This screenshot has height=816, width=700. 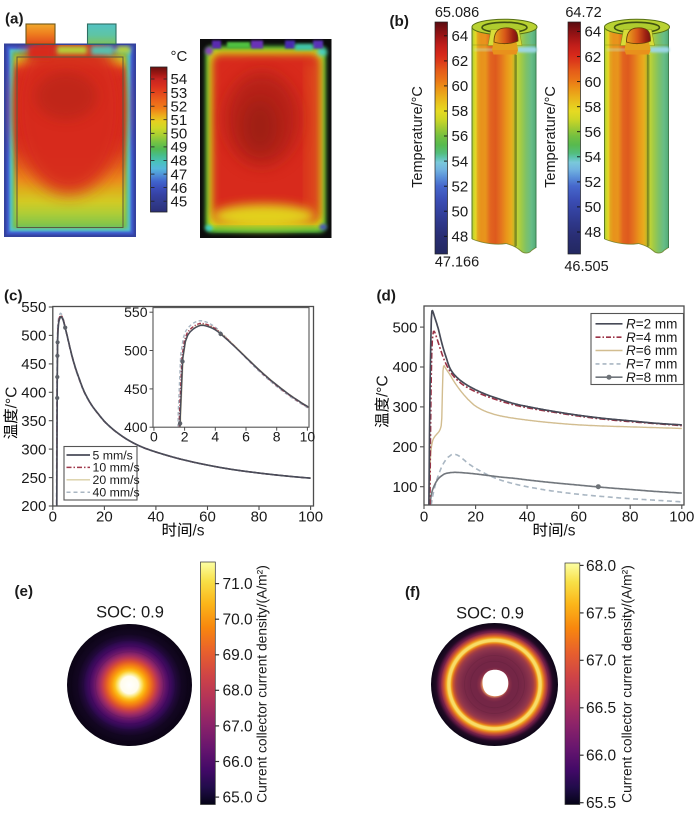 I want to click on svg-text: °C, so click(x=178, y=56).